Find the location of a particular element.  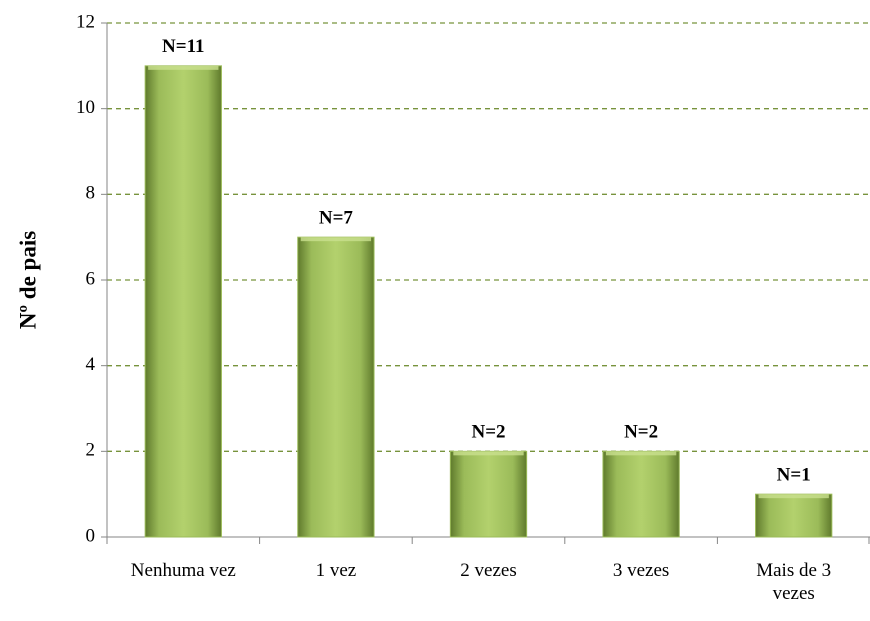

y-tick-label: 10 is located at coordinates (85, 107).